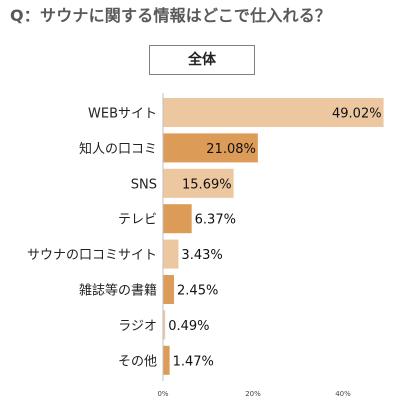 The image size is (410, 412). Describe the element at coordinates (171, 15) in the screenshot. I see `chart-title: Q：サウナに関する情報はどこで仕入れる？` at that location.